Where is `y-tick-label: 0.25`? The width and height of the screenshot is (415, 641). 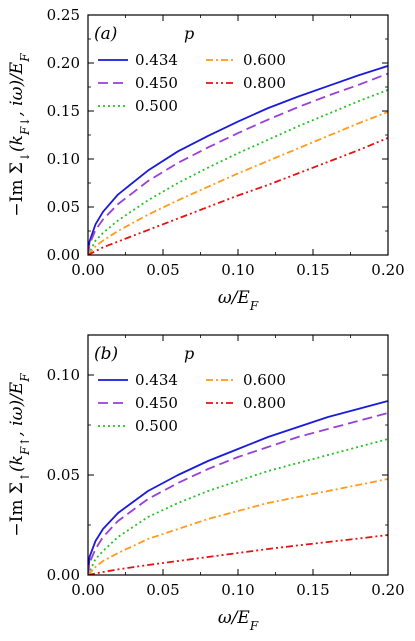 y-tick-label: 0.25 is located at coordinates (63, 15).